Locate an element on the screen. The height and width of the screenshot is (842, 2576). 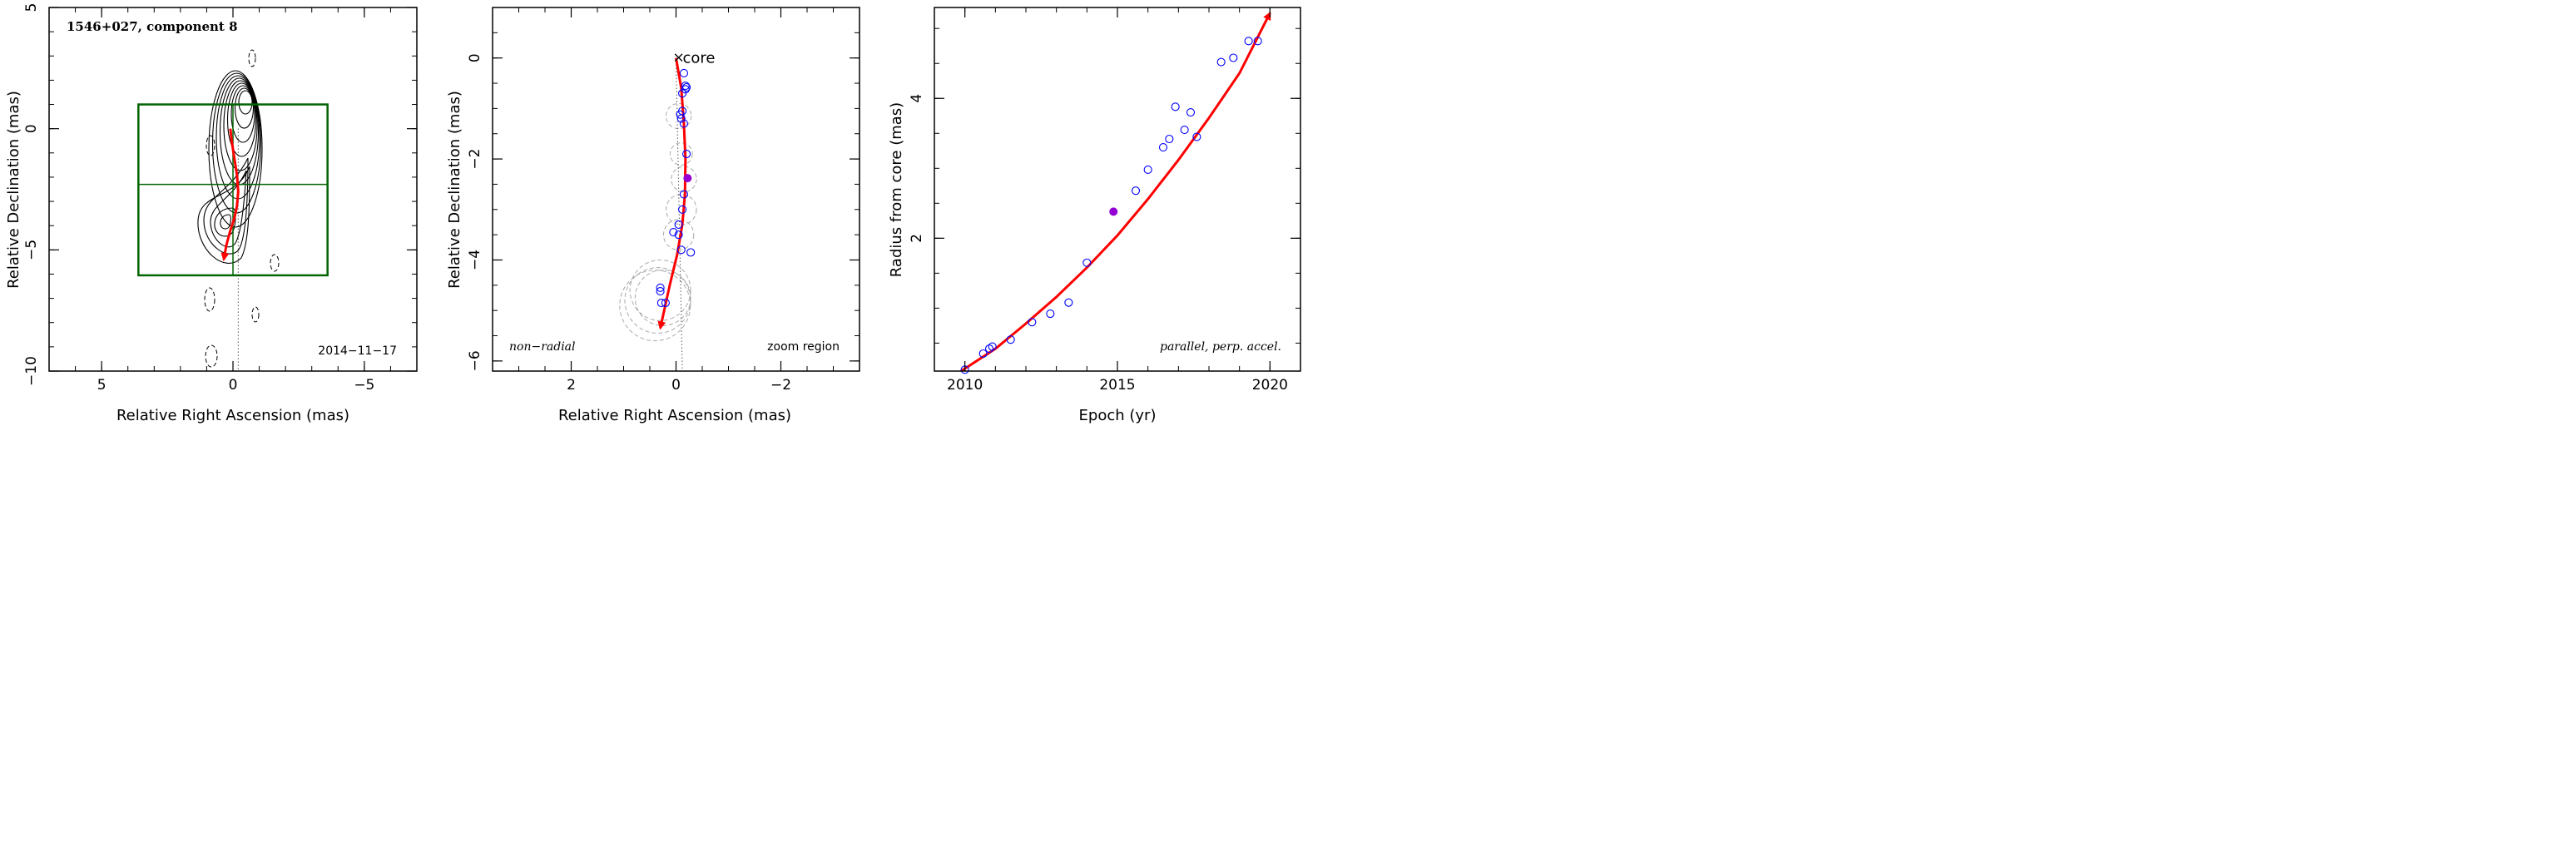
error-circles is located at coordinates (658, 222).